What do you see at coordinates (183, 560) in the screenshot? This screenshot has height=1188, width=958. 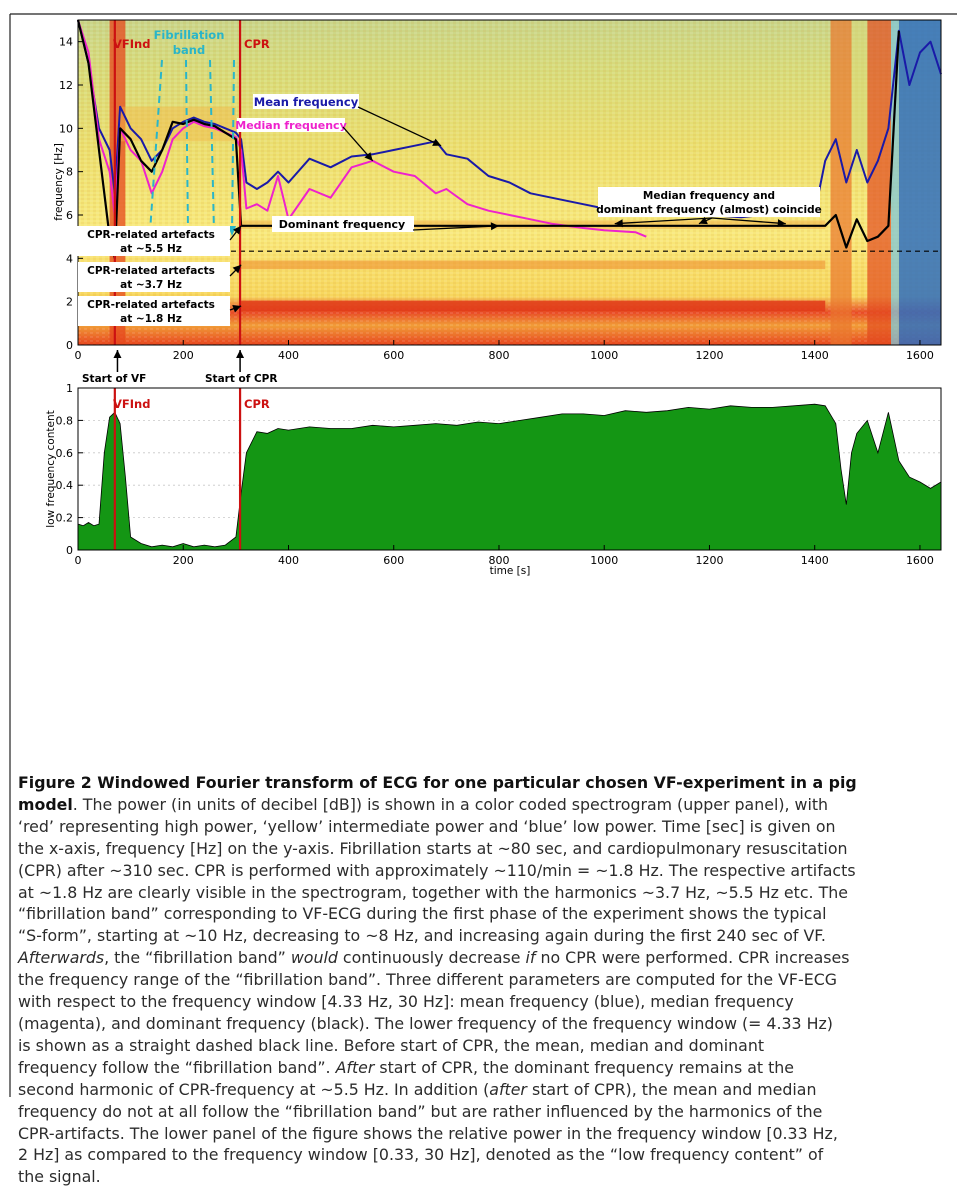 I see `lower-x-tick-label: 200` at bounding box center [183, 560].